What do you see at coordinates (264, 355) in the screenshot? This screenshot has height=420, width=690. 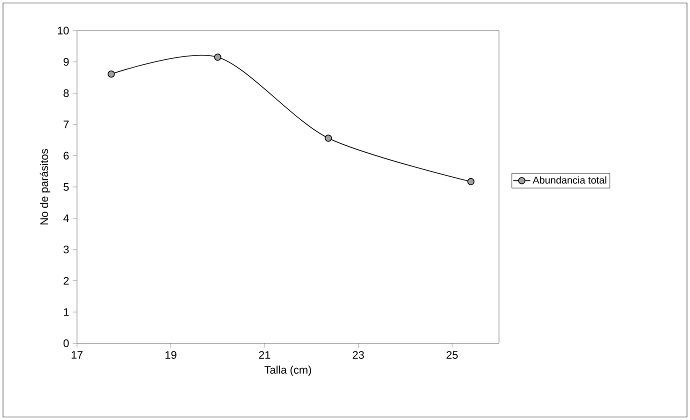 I see `x-tick-label: 21` at bounding box center [264, 355].